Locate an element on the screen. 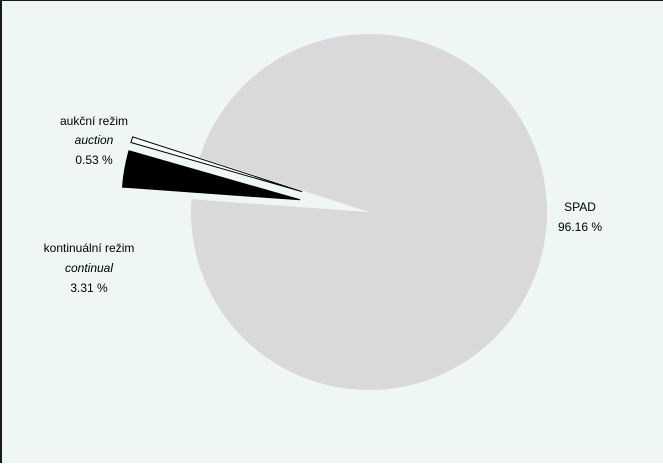 The image size is (663, 464). label-spad-value: 96.16 % is located at coordinates (580, 227).